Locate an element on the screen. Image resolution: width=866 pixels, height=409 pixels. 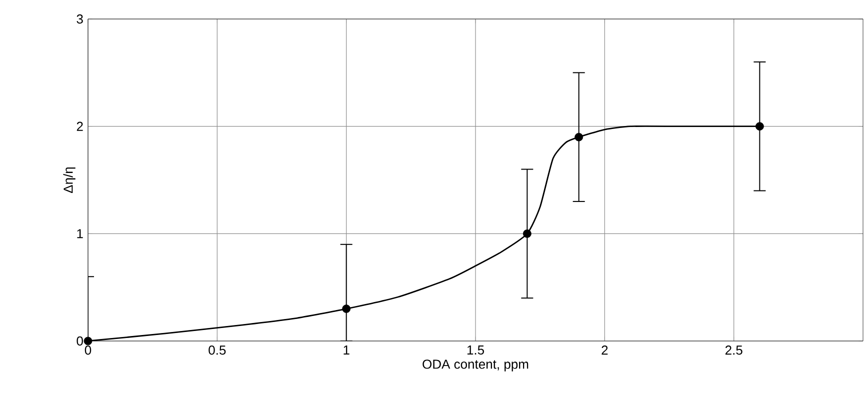
x-tick-label: 0 is located at coordinates (88, 350).